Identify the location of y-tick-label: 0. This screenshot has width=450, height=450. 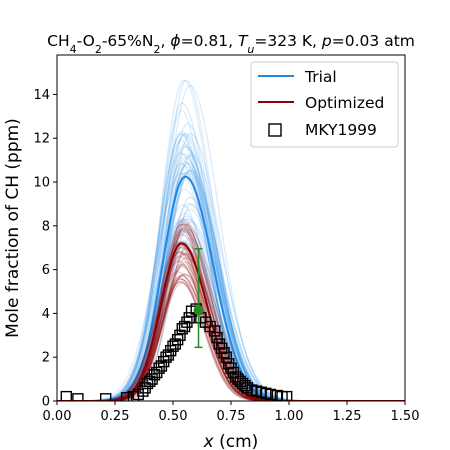
(46, 402).